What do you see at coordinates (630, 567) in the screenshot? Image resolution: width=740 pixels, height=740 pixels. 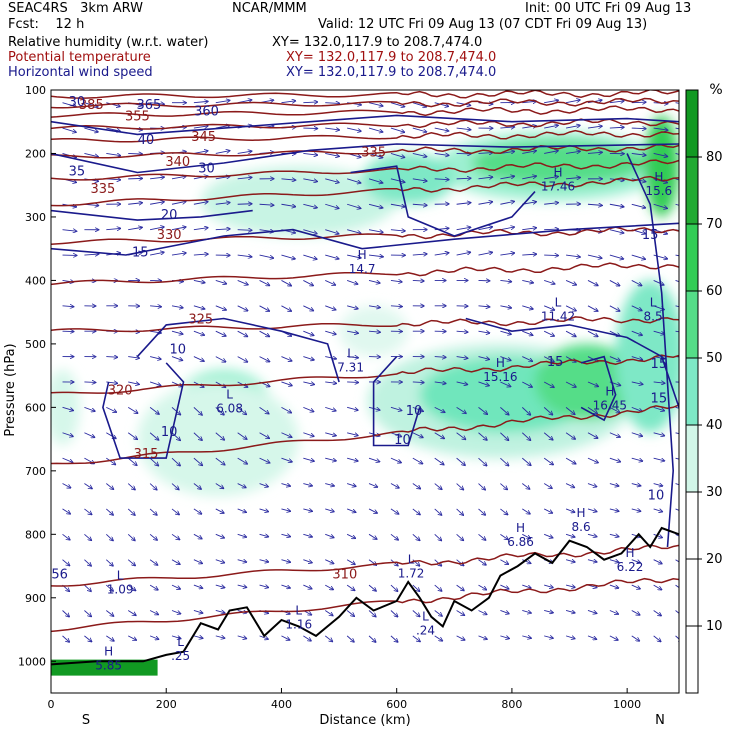 I see `extremum-value: 6.22` at bounding box center [630, 567].